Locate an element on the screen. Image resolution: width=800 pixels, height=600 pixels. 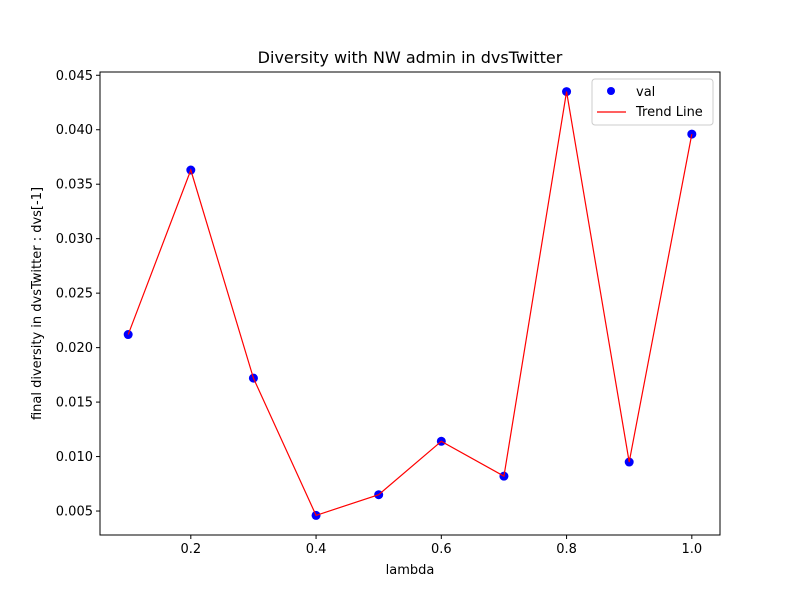
y-tick-label: 0.005 is located at coordinates (74, 512).